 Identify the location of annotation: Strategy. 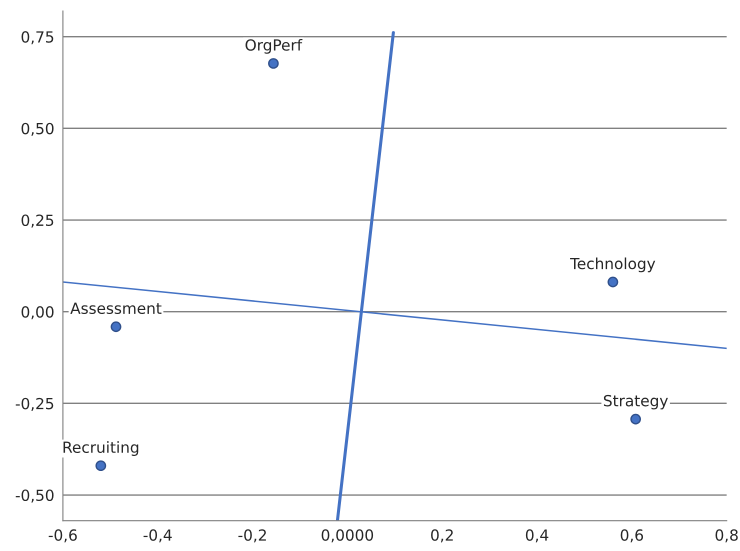
(636, 402).